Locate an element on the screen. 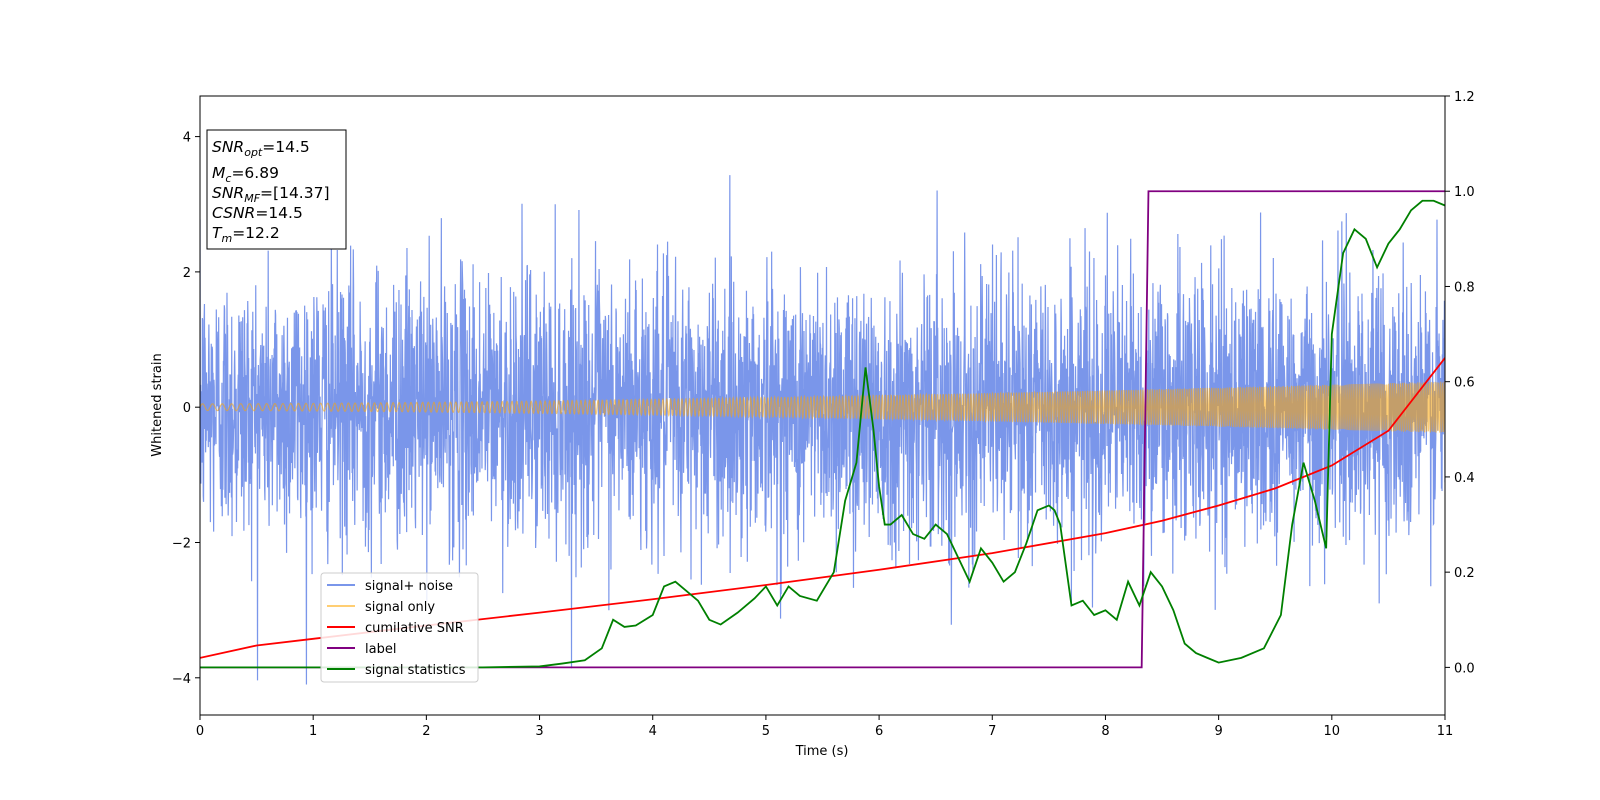 This screenshot has width=1600, height=800. snr-mf-annotation: SNRMF=[14.37] is located at coordinates (271, 194).